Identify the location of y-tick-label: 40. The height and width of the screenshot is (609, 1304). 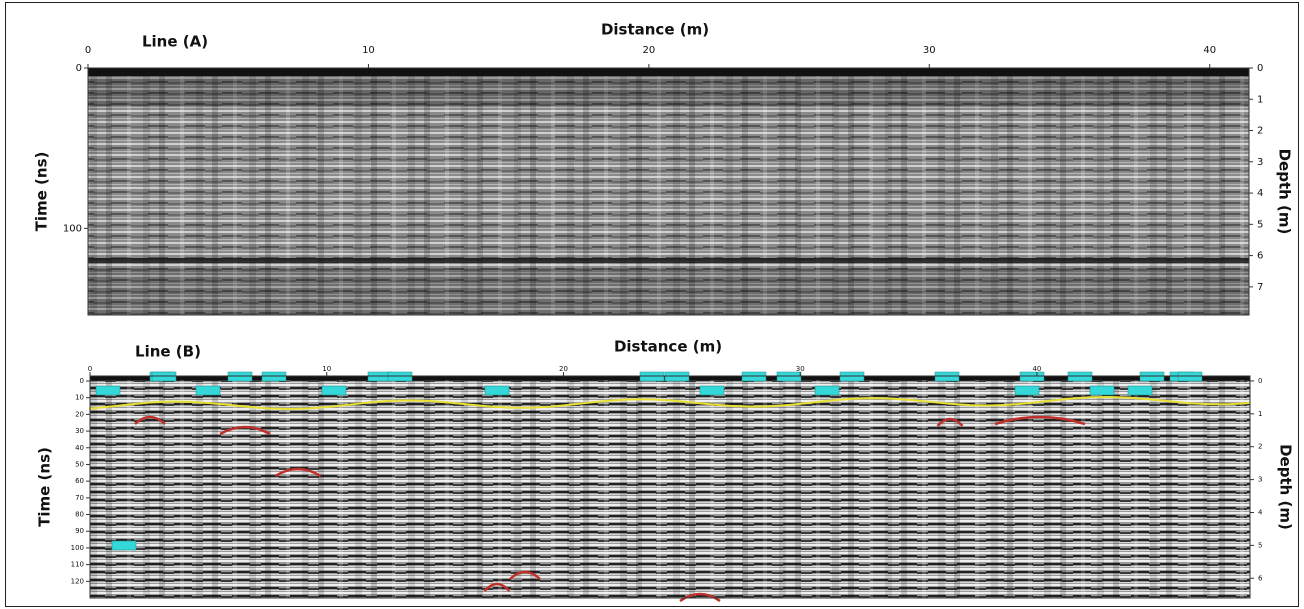
(79, 448).